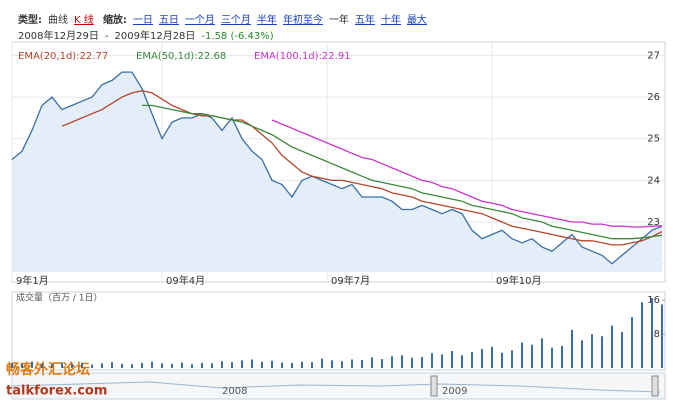  Describe the element at coordinates (185, 280) in the screenshot. I see `x-tick-label: 09年4月` at that location.